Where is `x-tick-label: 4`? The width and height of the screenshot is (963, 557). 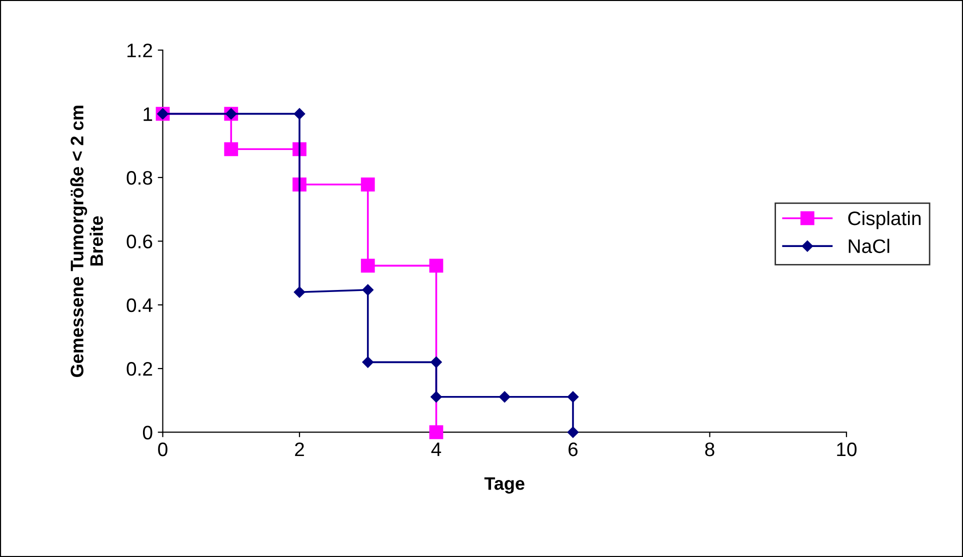 x-tick-label: 4 is located at coordinates (436, 449).